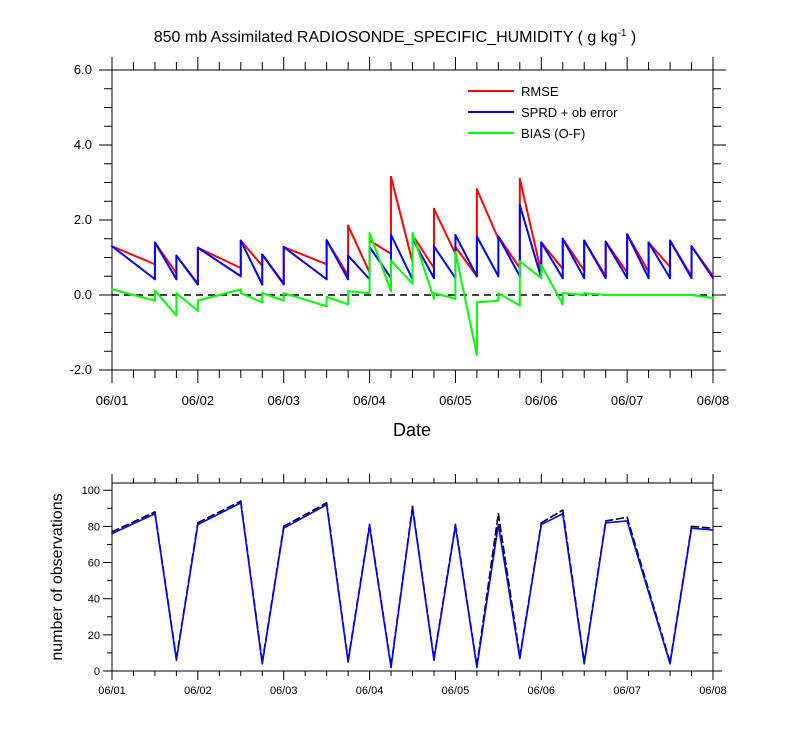  What do you see at coordinates (81, 369) in the screenshot?
I see `y-tick-label: -2.0` at bounding box center [81, 369].